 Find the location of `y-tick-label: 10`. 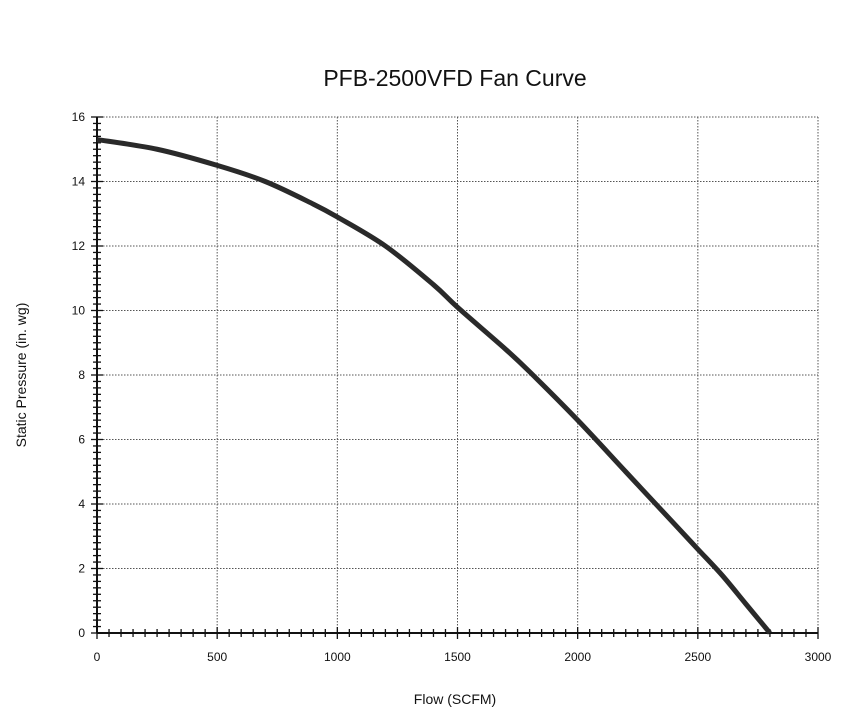

y-tick-label: 10 is located at coordinates (79, 311).